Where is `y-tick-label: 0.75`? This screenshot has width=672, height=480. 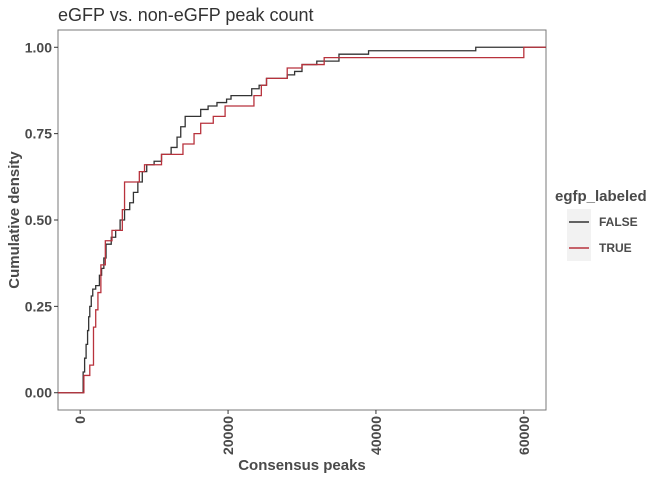
y-tick-label: 0.75 is located at coordinates (38, 134).